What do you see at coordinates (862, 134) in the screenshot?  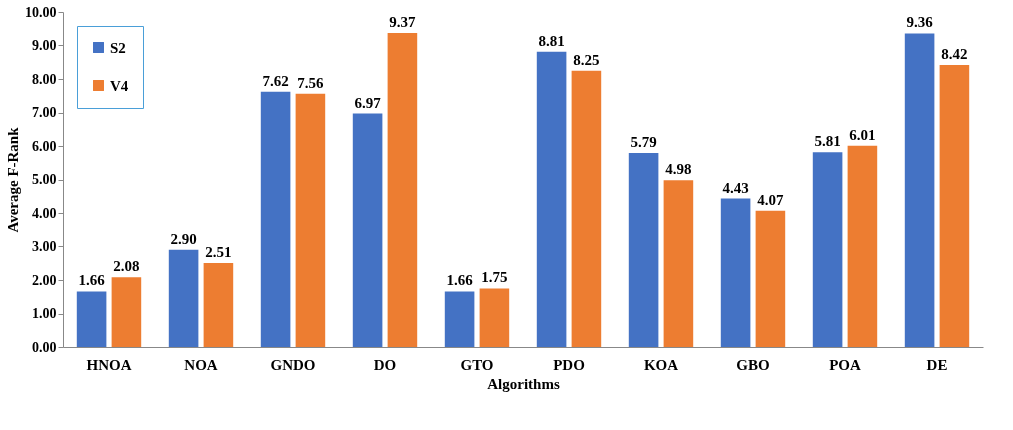 I see `text: 6.01` at bounding box center [862, 134].